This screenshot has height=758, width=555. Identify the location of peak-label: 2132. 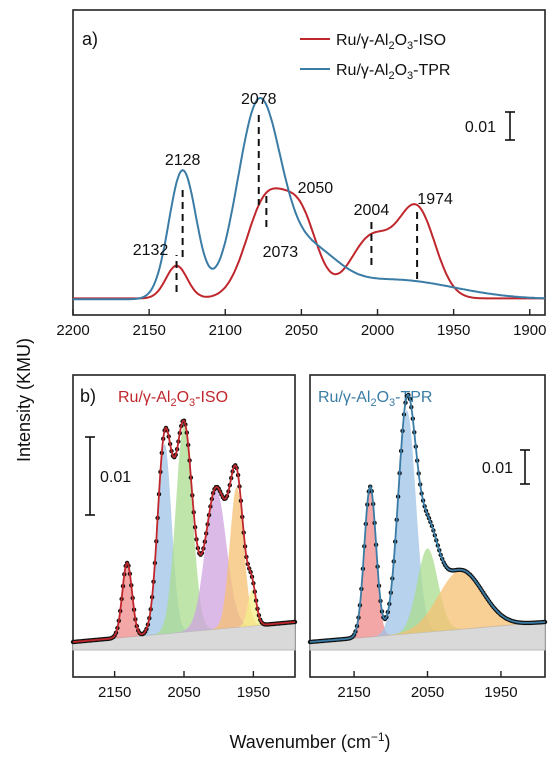
(151, 250).